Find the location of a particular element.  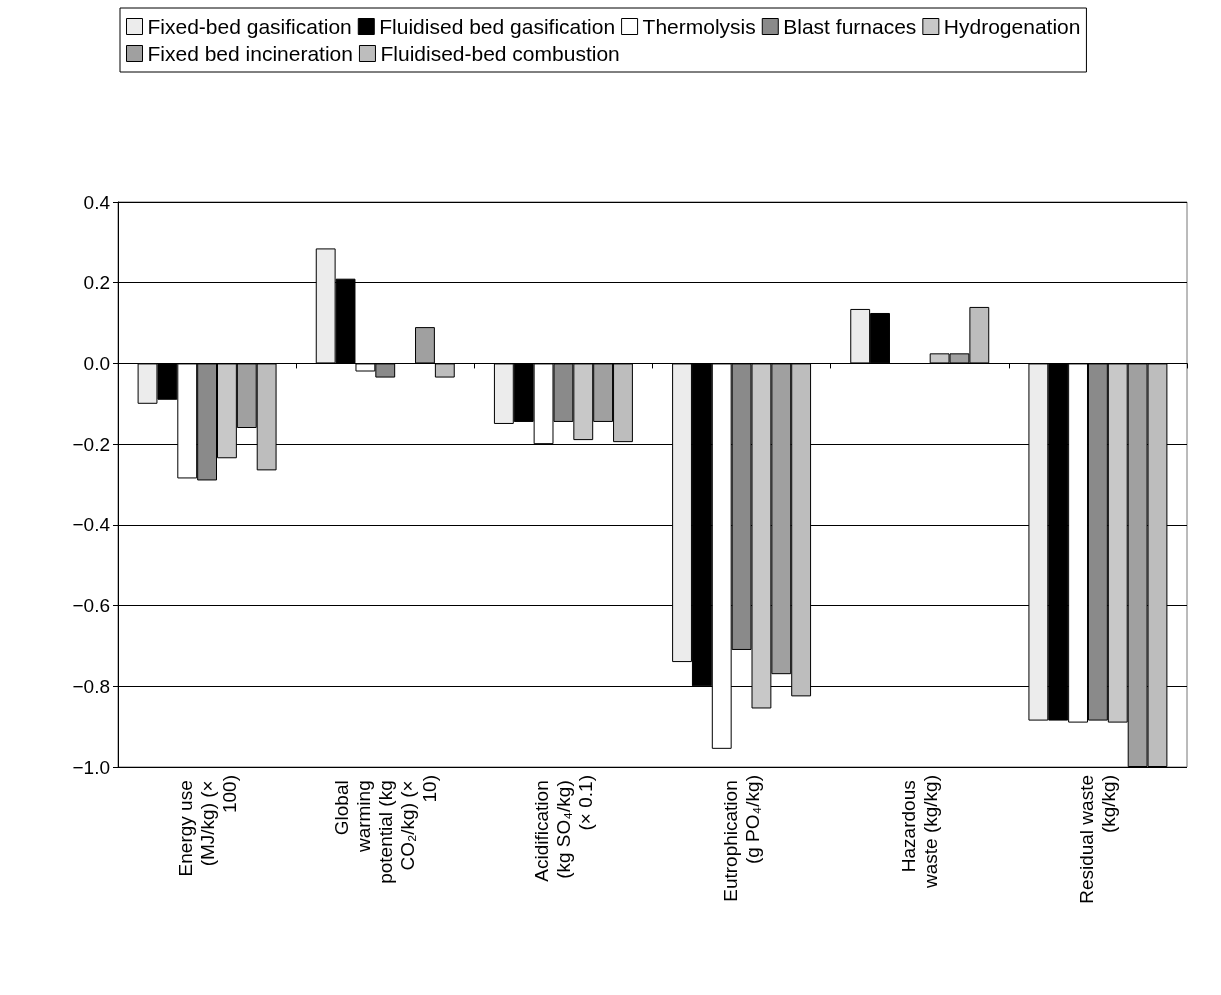

x-tick-label: Hazardous waste (kg/kg) is located at coordinates (920, 832).